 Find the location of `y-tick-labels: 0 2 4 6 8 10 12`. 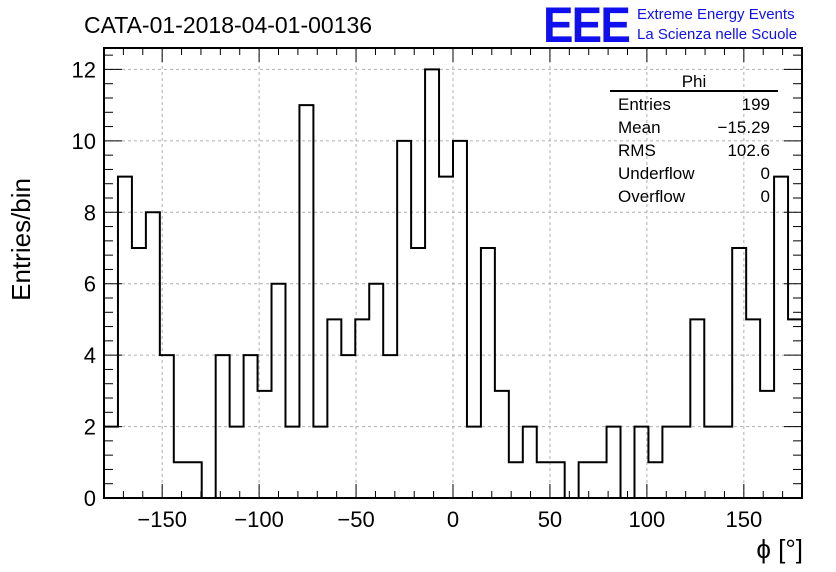

y-tick-labels: 0 2 4 6 8 10 12 is located at coordinates (84, 284).